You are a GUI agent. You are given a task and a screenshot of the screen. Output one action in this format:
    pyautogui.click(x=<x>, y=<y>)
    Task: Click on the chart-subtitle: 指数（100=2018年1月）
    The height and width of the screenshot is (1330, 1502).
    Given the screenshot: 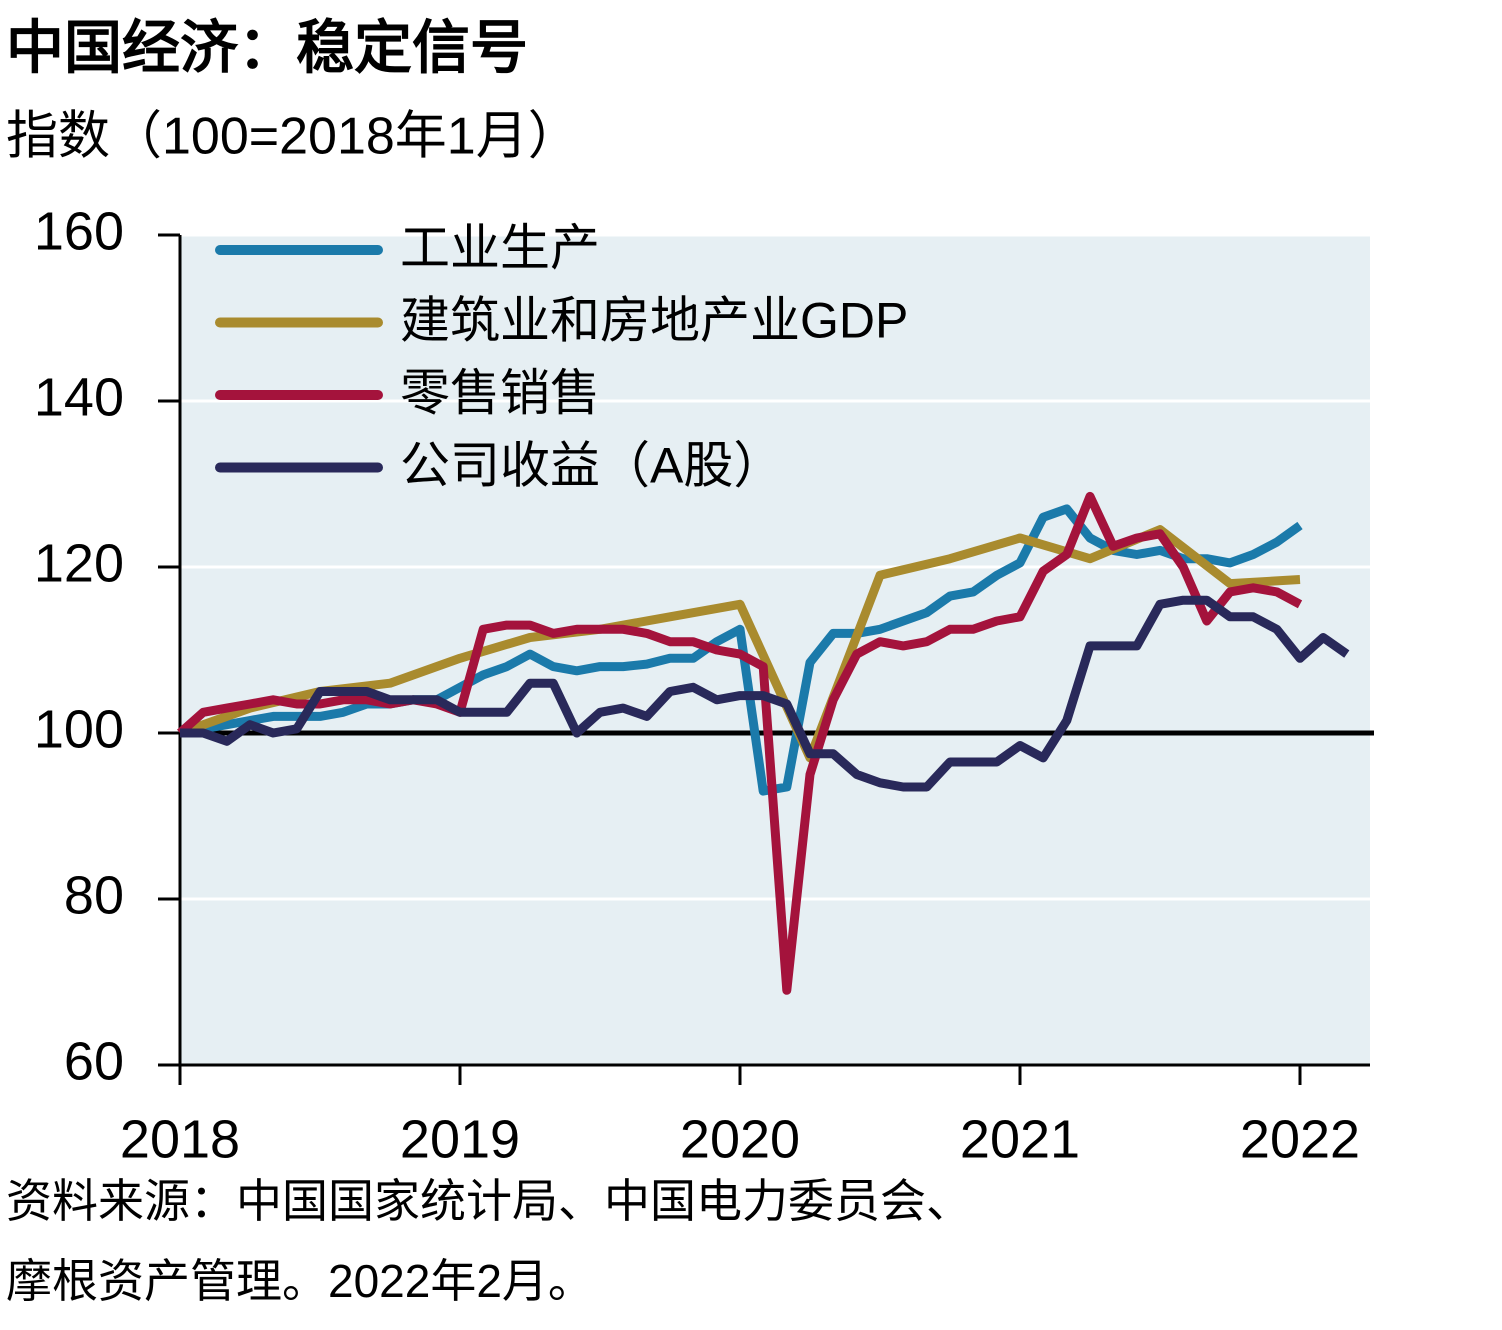 What is the action you would take?
    pyautogui.click(x=293, y=137)
    